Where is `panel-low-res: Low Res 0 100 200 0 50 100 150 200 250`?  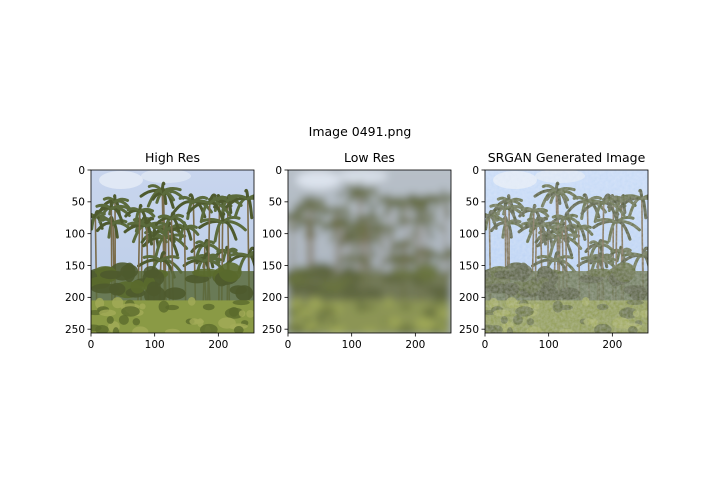
panel-low-res: Low Res 0 100 200 0 50 100 150 200 250 is located at coordinates (357, 250).